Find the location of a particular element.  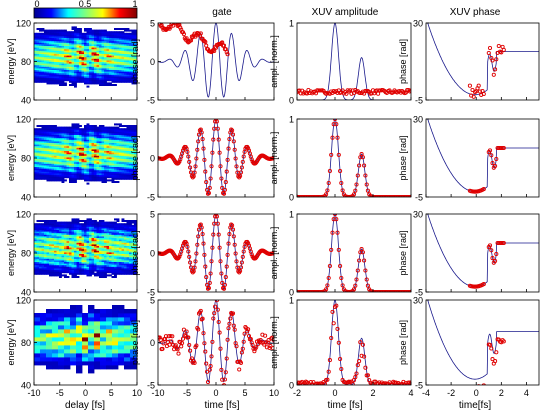

axes-frame is located at coordinates (482, 61).